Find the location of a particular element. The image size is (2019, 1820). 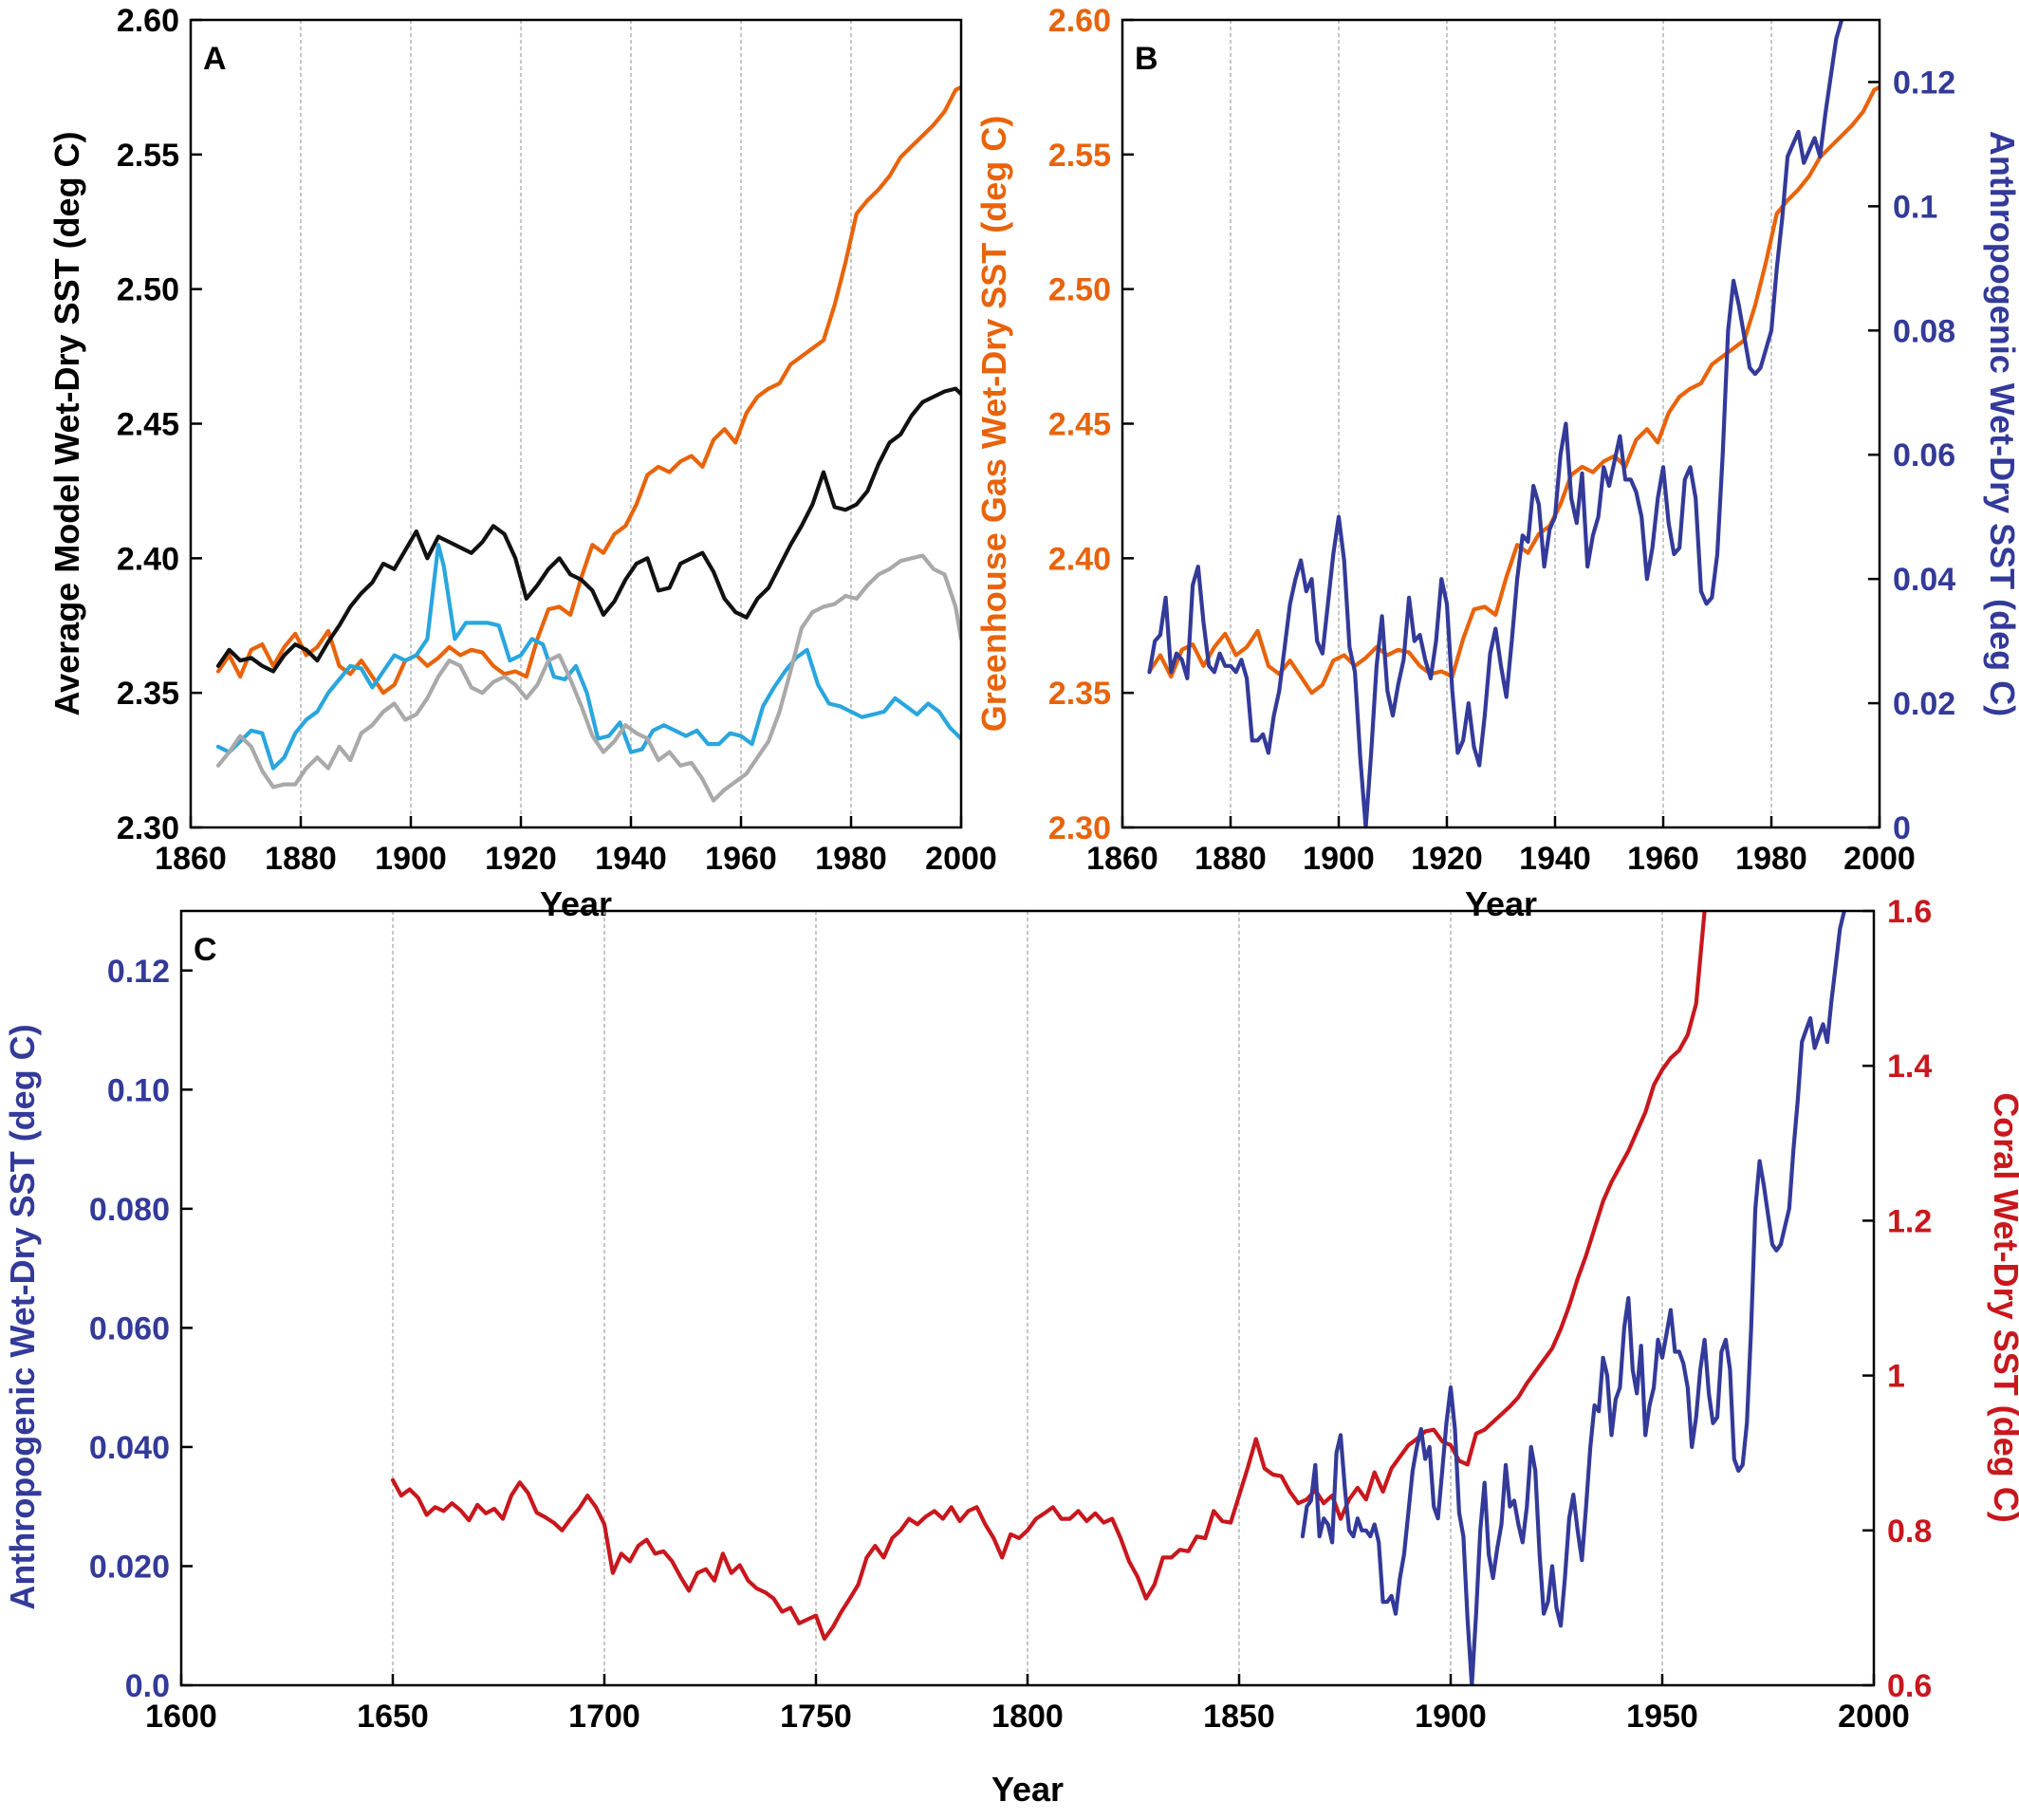

y-tick-label-right: 1.2 is located at coordinates (1909, 1221).